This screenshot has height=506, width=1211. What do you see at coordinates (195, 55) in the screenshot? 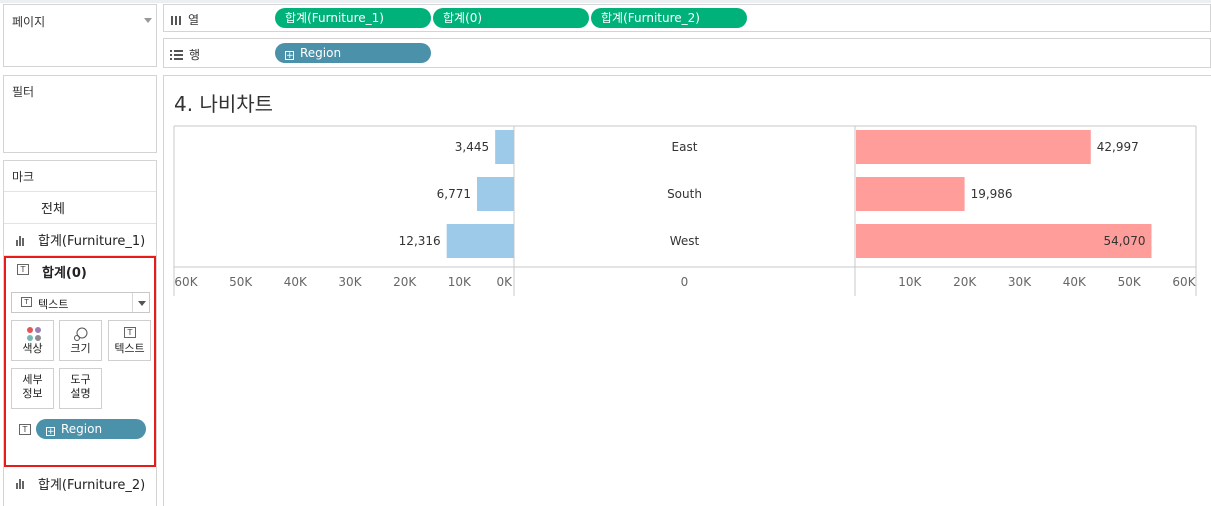
I see `rows-label: 행` at bounding box center [195, 55].